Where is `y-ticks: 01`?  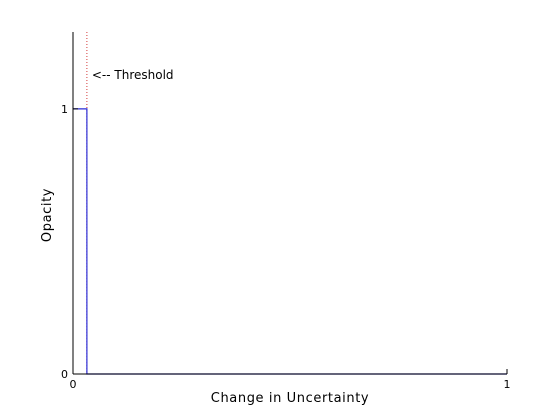 y-ticks: 01 is located at coordinates (69, 242).